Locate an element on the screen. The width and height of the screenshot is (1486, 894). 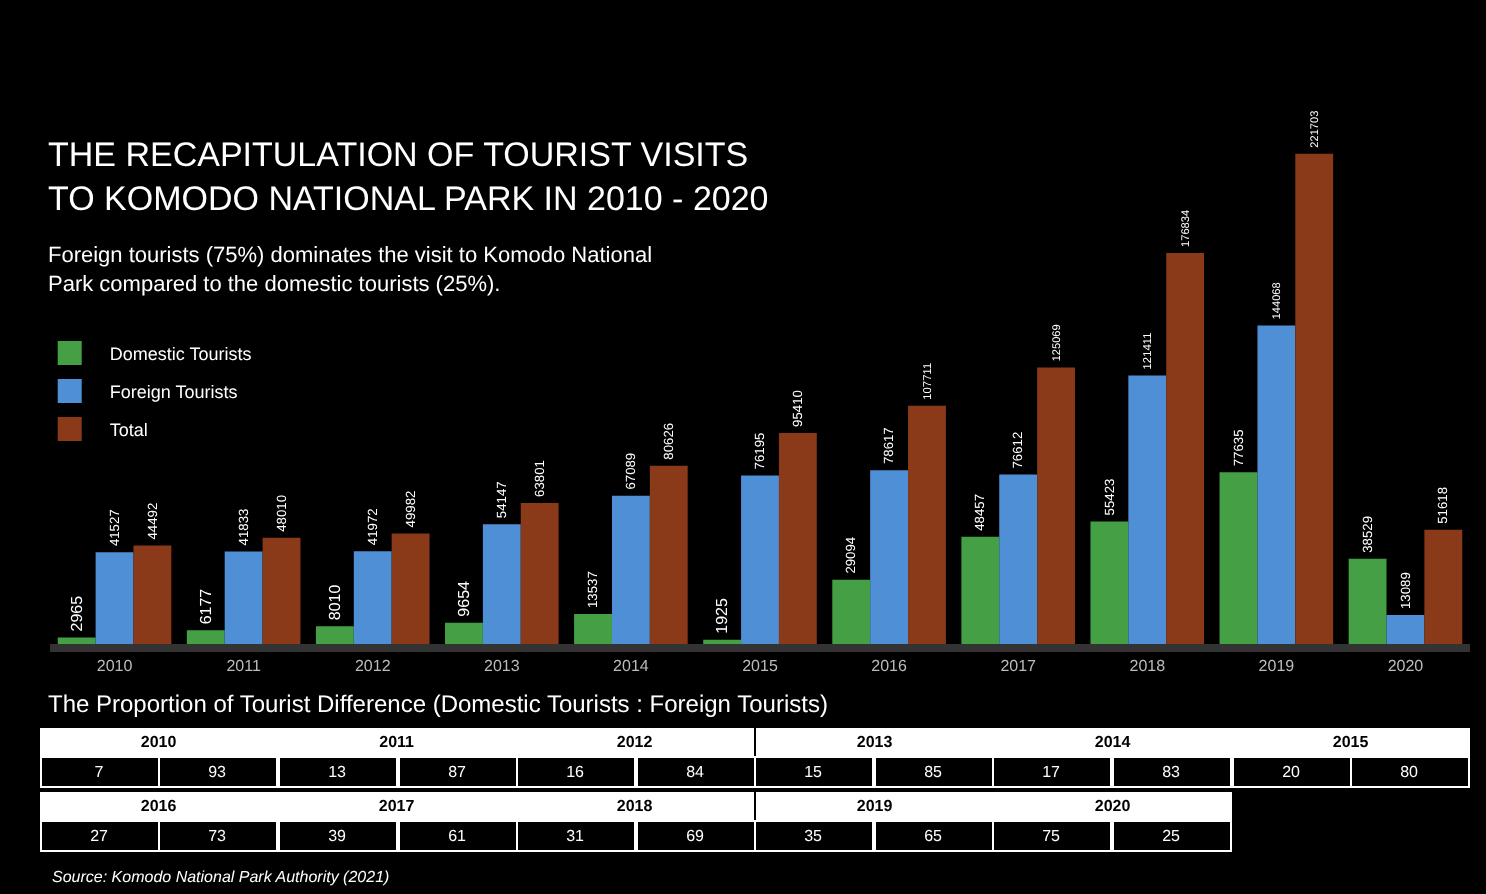
category-label: 2020 is located at coordinates (1112, 806).